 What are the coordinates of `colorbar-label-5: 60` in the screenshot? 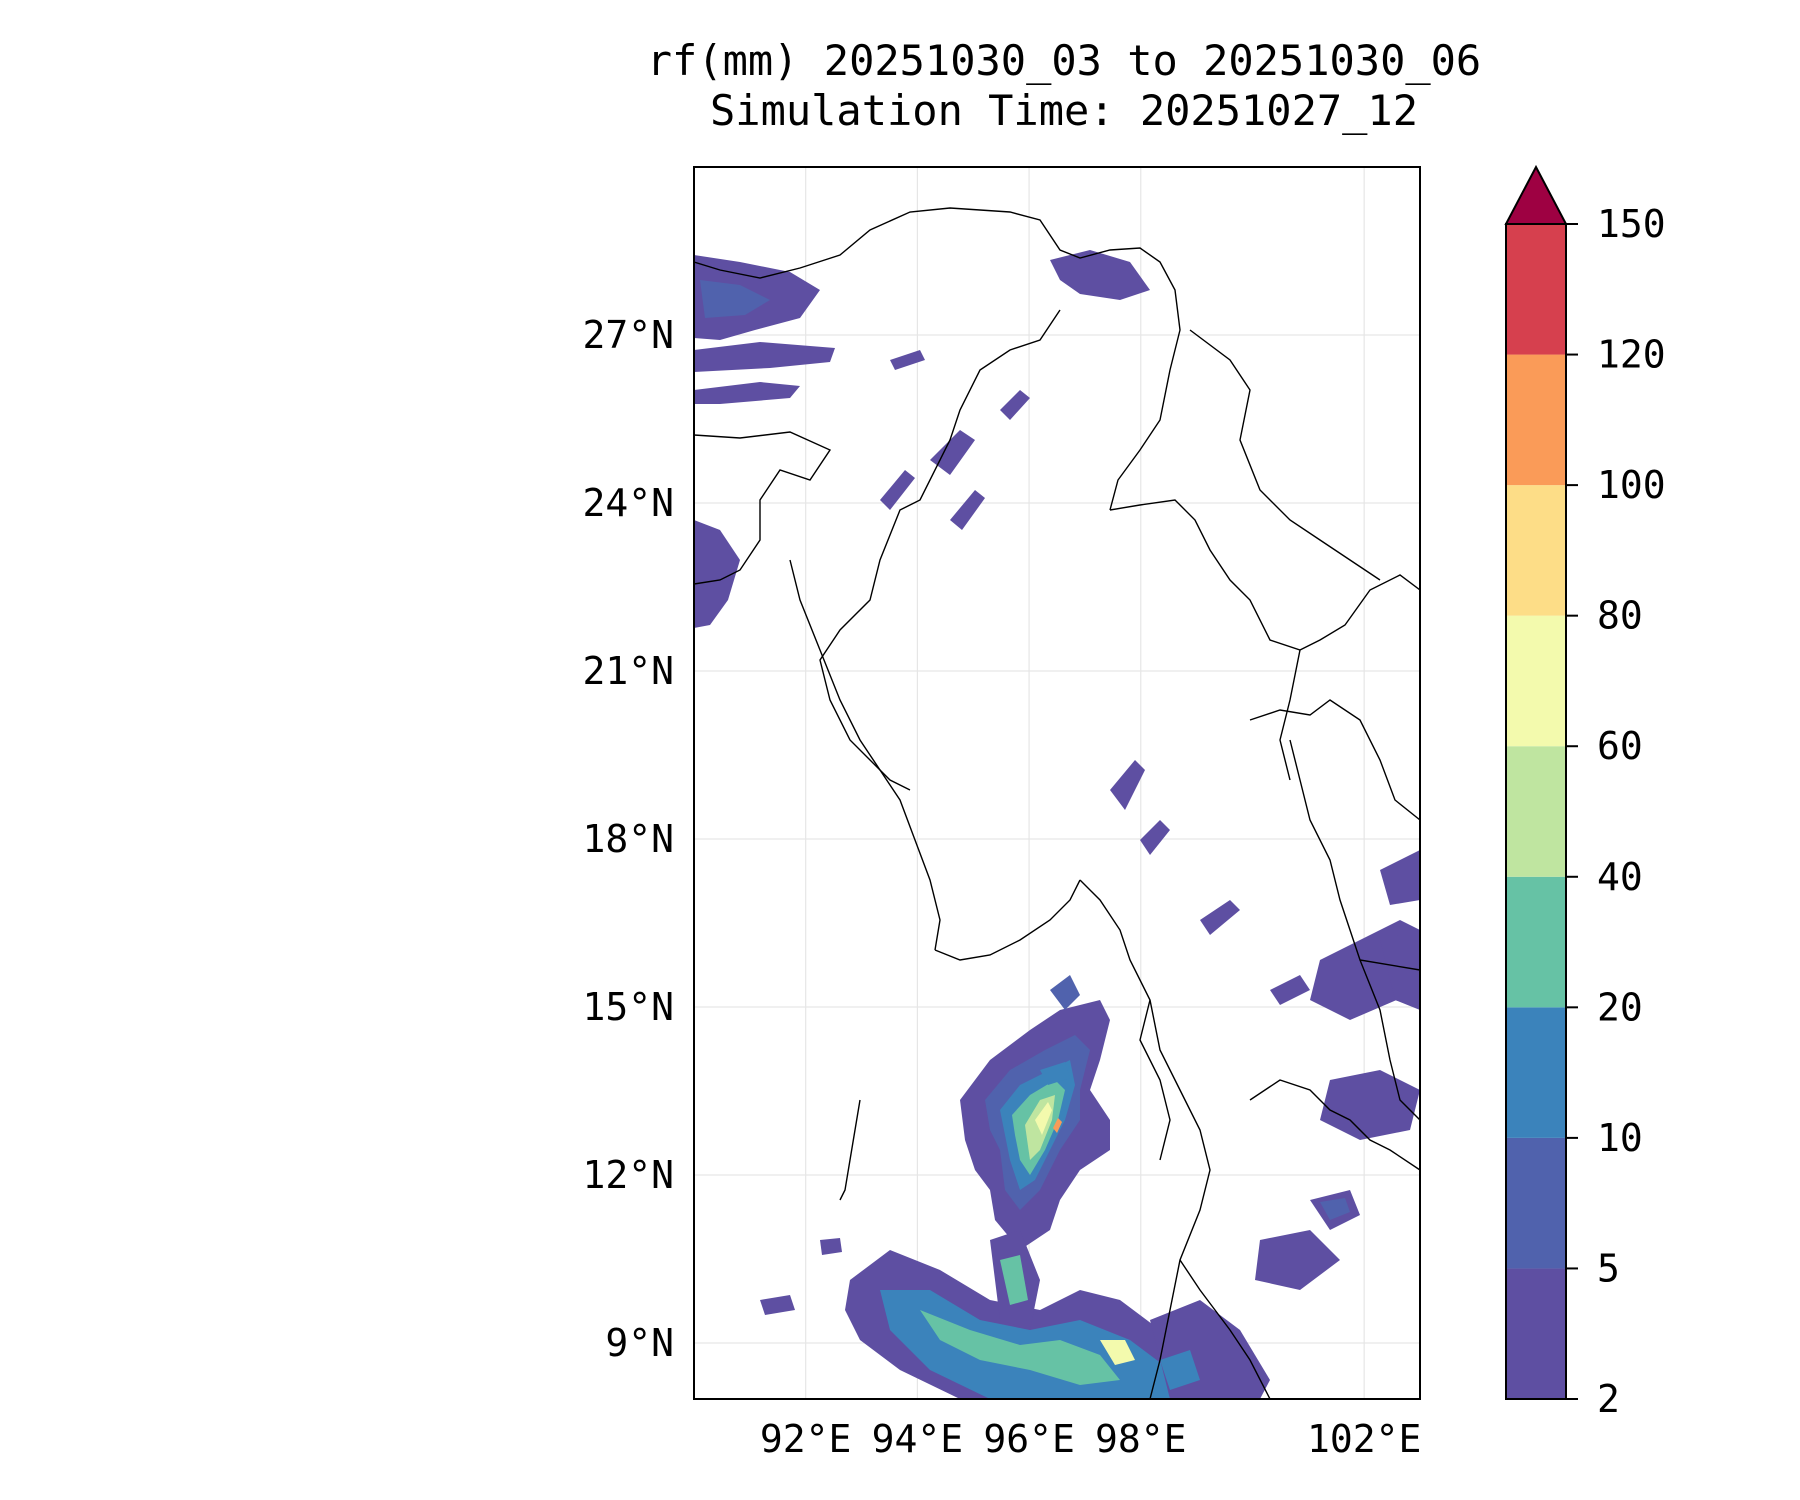 It's located at (1620, 746).